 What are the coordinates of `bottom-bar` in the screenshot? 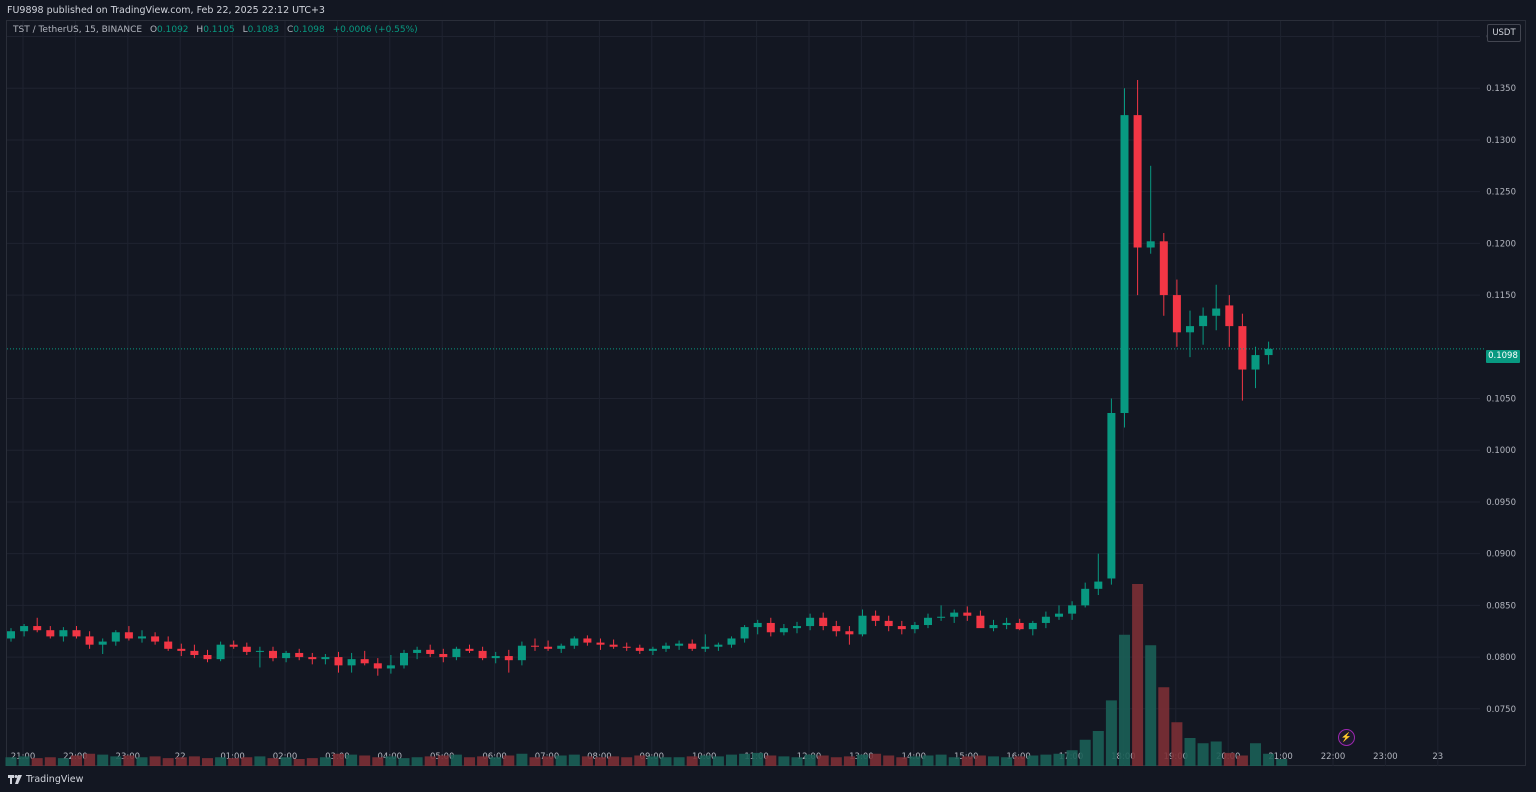 It's located at (768, 779).